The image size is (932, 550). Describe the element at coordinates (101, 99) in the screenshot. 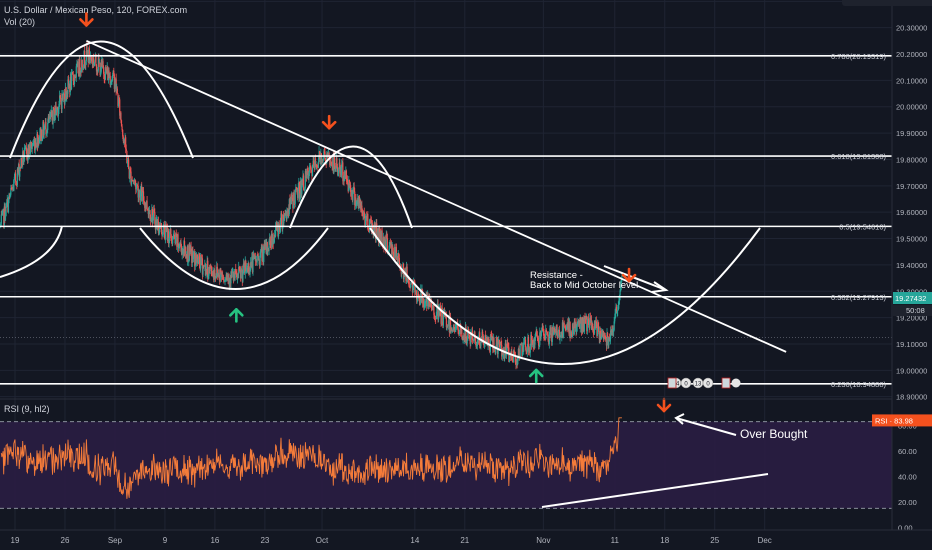

I see `top-arc-left` at that location.